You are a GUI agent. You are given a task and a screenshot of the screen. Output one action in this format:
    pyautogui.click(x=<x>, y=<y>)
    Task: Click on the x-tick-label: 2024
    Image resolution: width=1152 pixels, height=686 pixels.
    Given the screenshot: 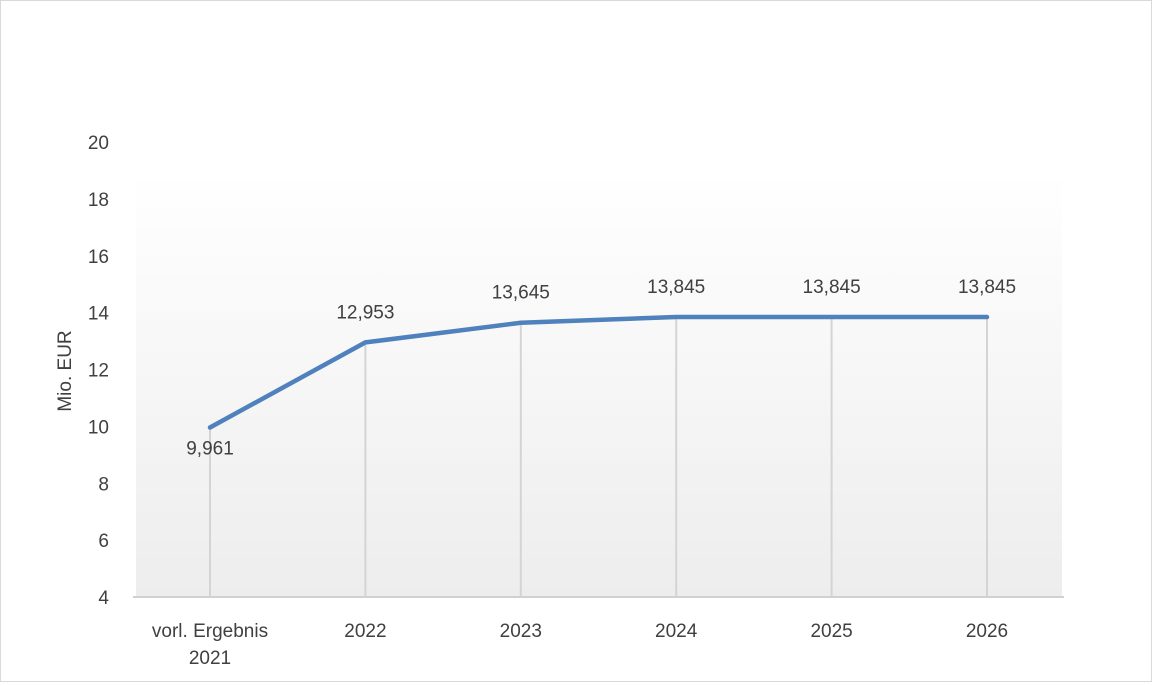 What is the action you would take?
    pyautogui.click(x=676, y=631)
    